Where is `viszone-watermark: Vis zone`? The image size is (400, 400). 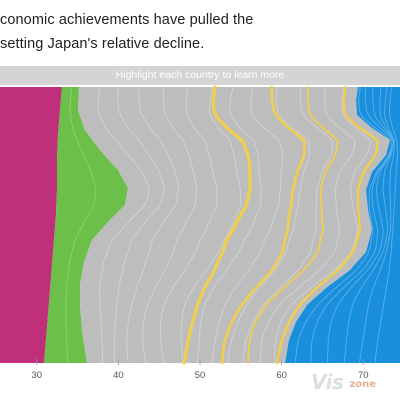 viszone-watermark: Vis zone is located at coordinates (343, 382).